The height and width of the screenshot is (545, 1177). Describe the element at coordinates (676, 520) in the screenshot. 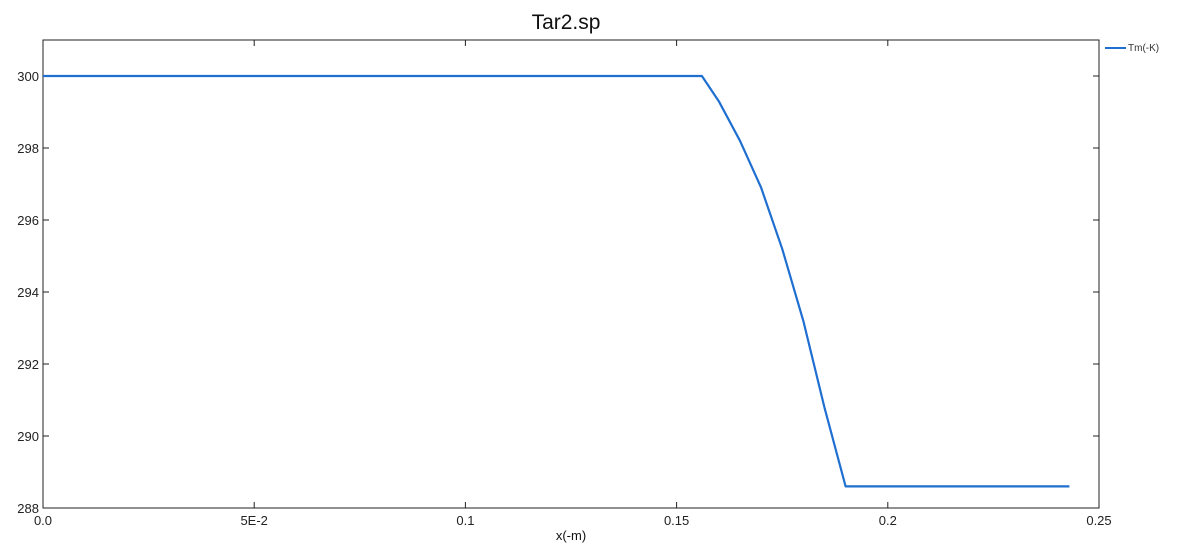

I see `x-tick-label: 0.15` at that location.